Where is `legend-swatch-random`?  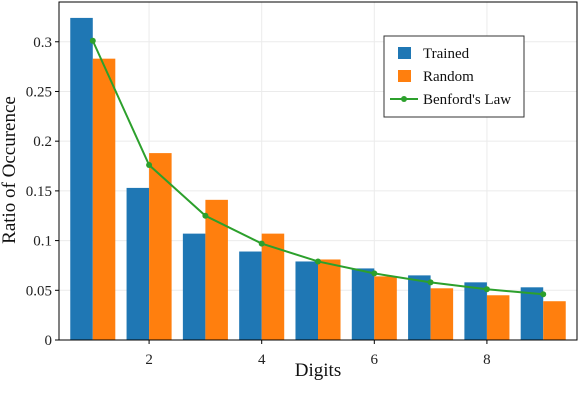
legend-swatch-random is located at coordinates (404, 76).